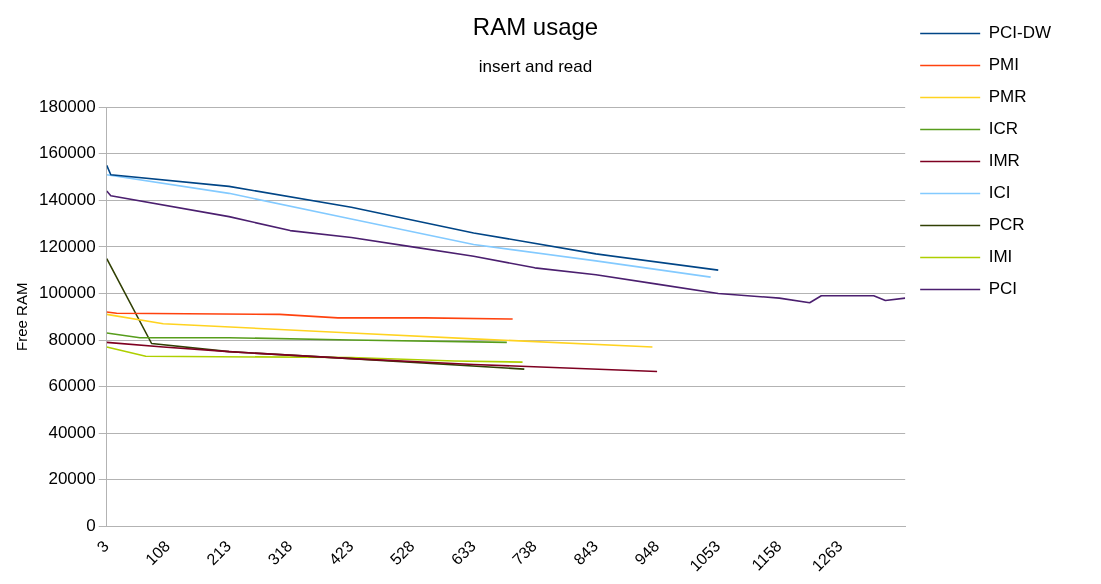  Describe the element at coordinates (1003, 65) in the screenshot. I see `legend-label: PMI` at that location.